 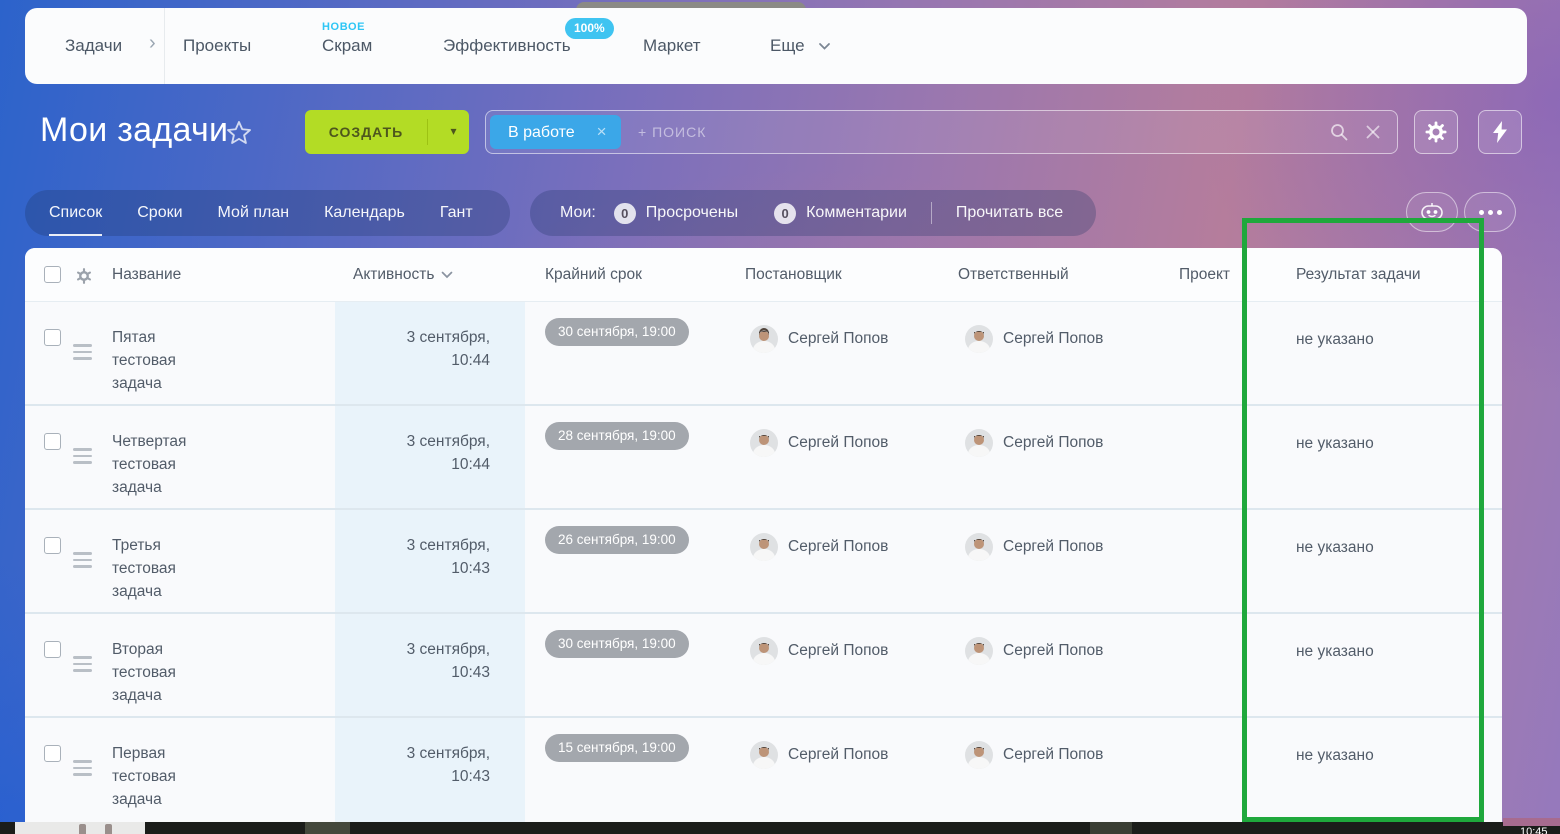 I want to click on copilot-button, so click(x=1432, y=212).